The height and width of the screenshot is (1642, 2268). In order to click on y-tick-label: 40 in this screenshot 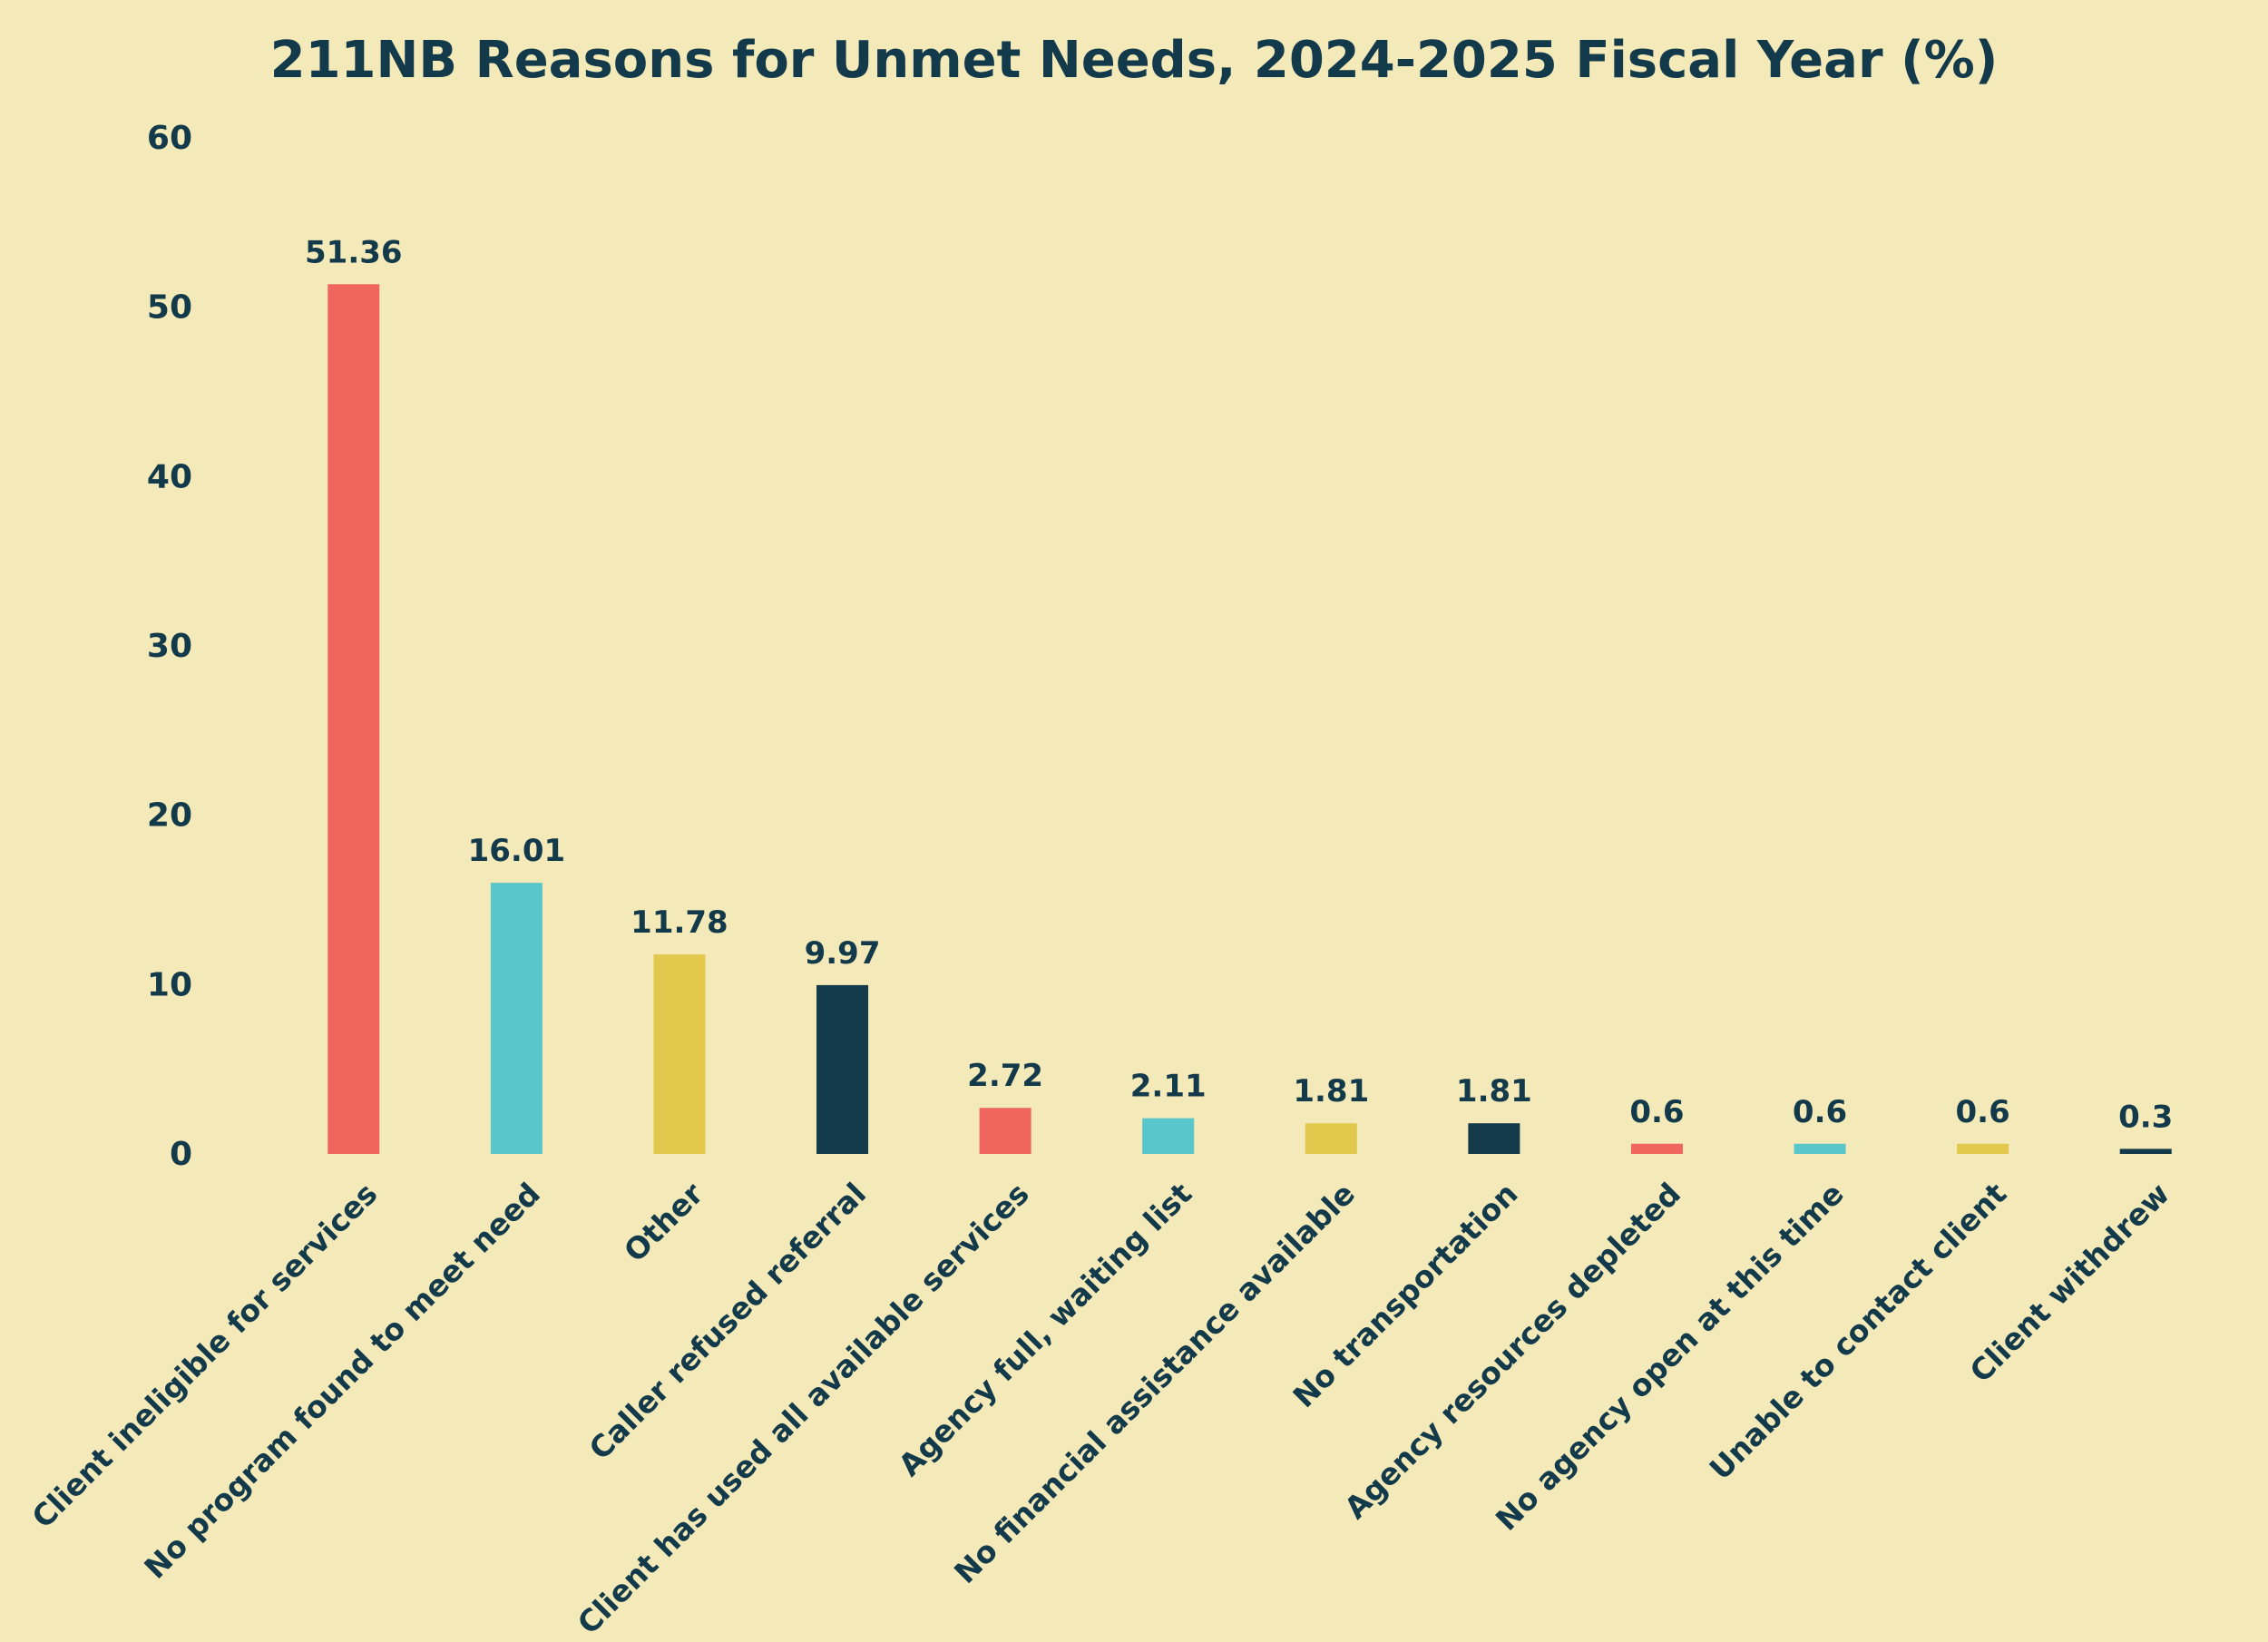, I will do `click(170, 477)`.